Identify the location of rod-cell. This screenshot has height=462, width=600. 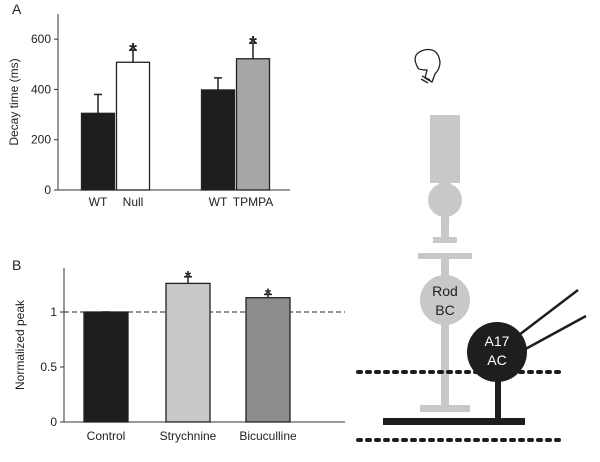
(445, 263).